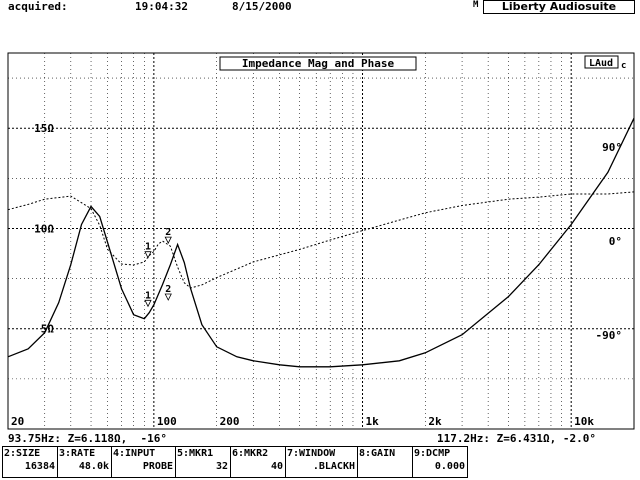 Image resolution: width=640 pixels, height=480 pixels. I want to click on chart-title: Impedance Mag and Phase, so click(318, 63).